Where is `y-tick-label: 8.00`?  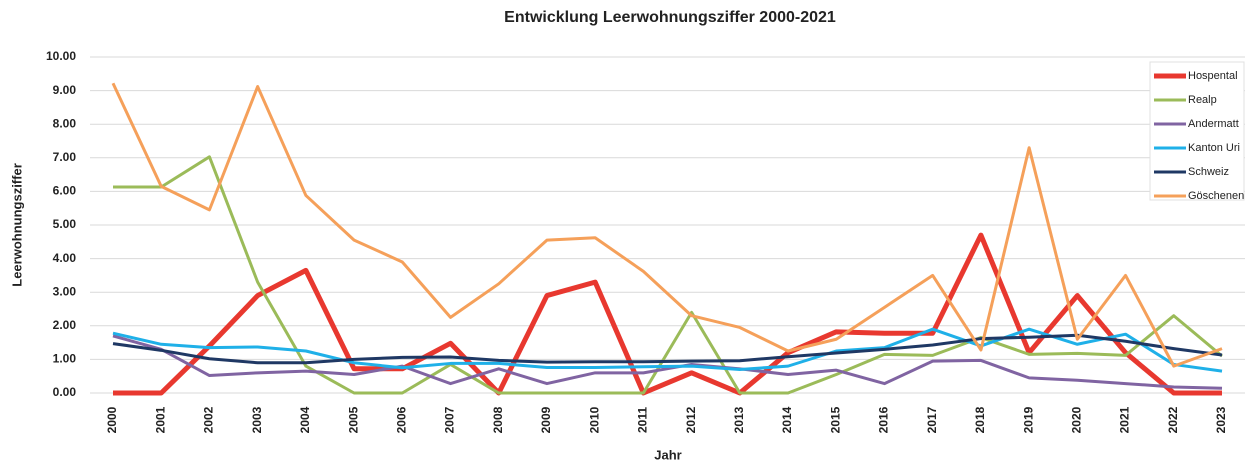
y-tick-label: 8.00 is located at coordinates (65, 123).